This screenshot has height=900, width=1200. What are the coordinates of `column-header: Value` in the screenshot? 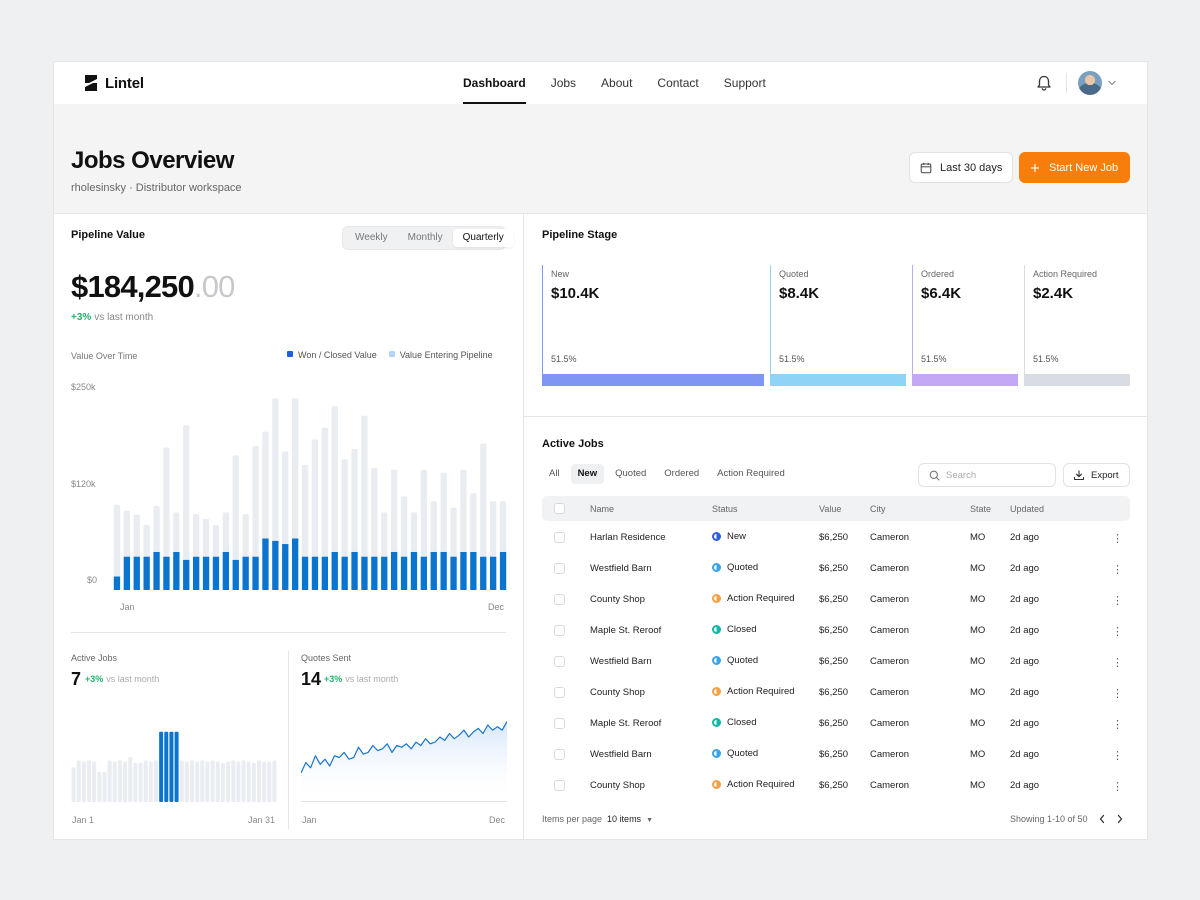 It's located at (830, 509).